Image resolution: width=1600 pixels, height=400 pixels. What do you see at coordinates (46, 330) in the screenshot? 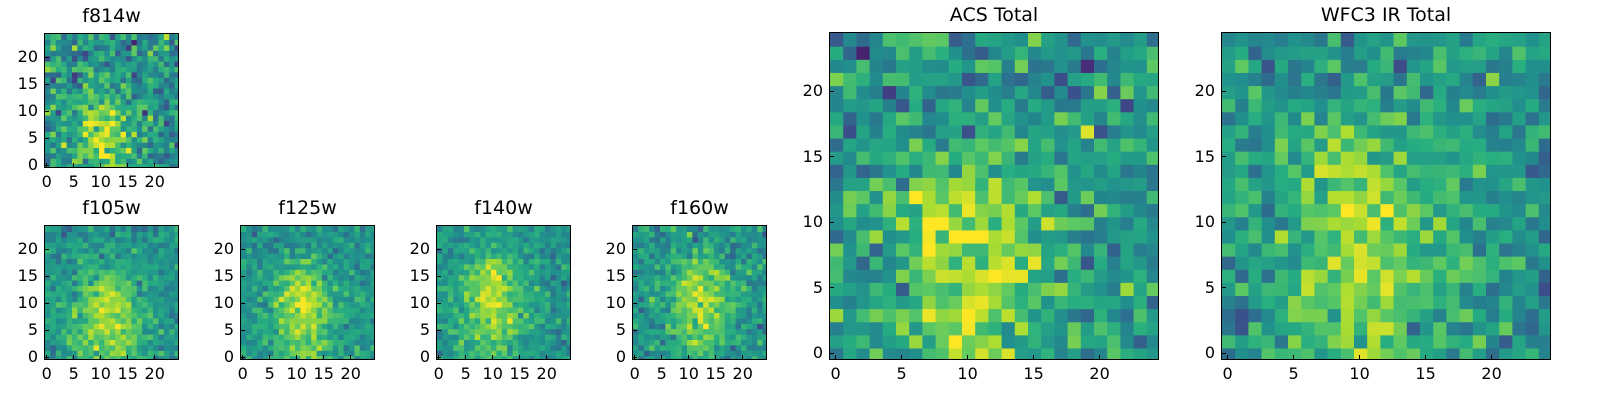
I see `y-tick-mark` at bounding box center [46, 330].